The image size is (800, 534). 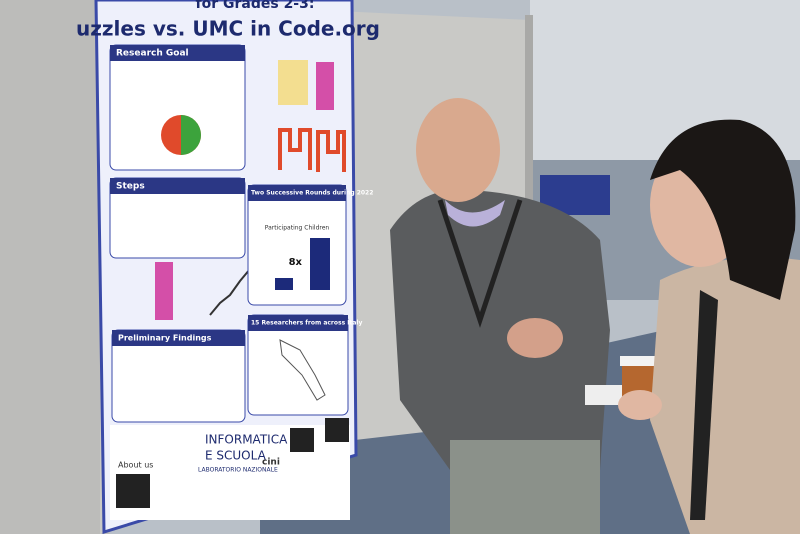 What do you see at coordinates (480, 263) in the screenshot?
I see `lanyard` at bounding box center [480, 263].